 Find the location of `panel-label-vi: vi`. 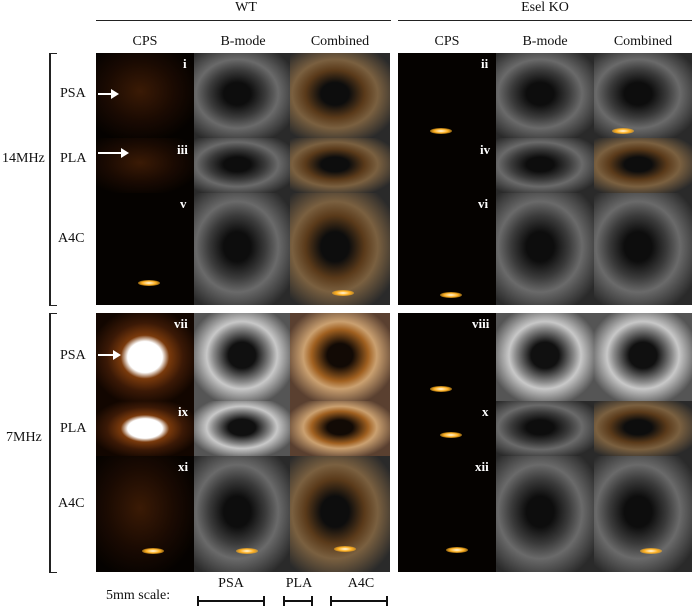

panel-label-vi: vi is located at coordinates (483, 203).